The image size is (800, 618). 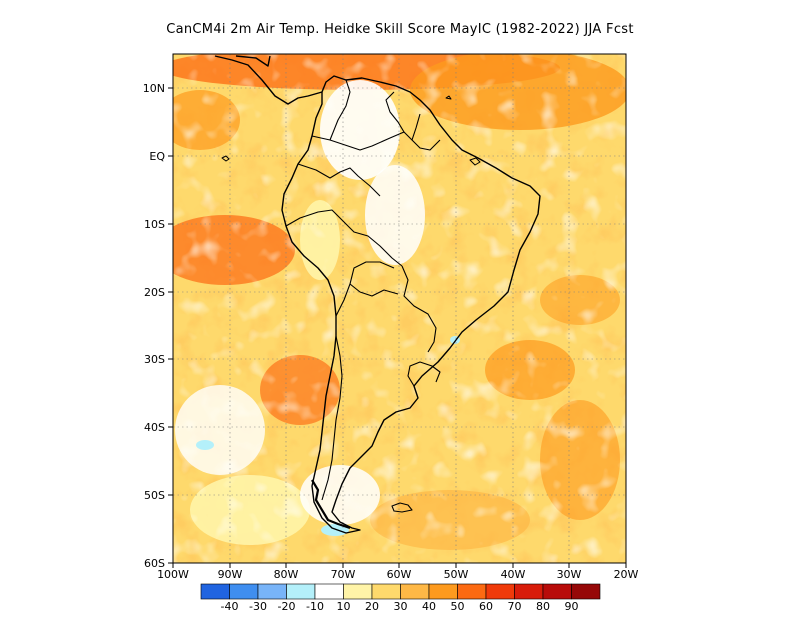 What do you see at coordinates (154, 292) in the screenshot?
I see `lat-label-20s: 20S` at bounding box center [154, 292].